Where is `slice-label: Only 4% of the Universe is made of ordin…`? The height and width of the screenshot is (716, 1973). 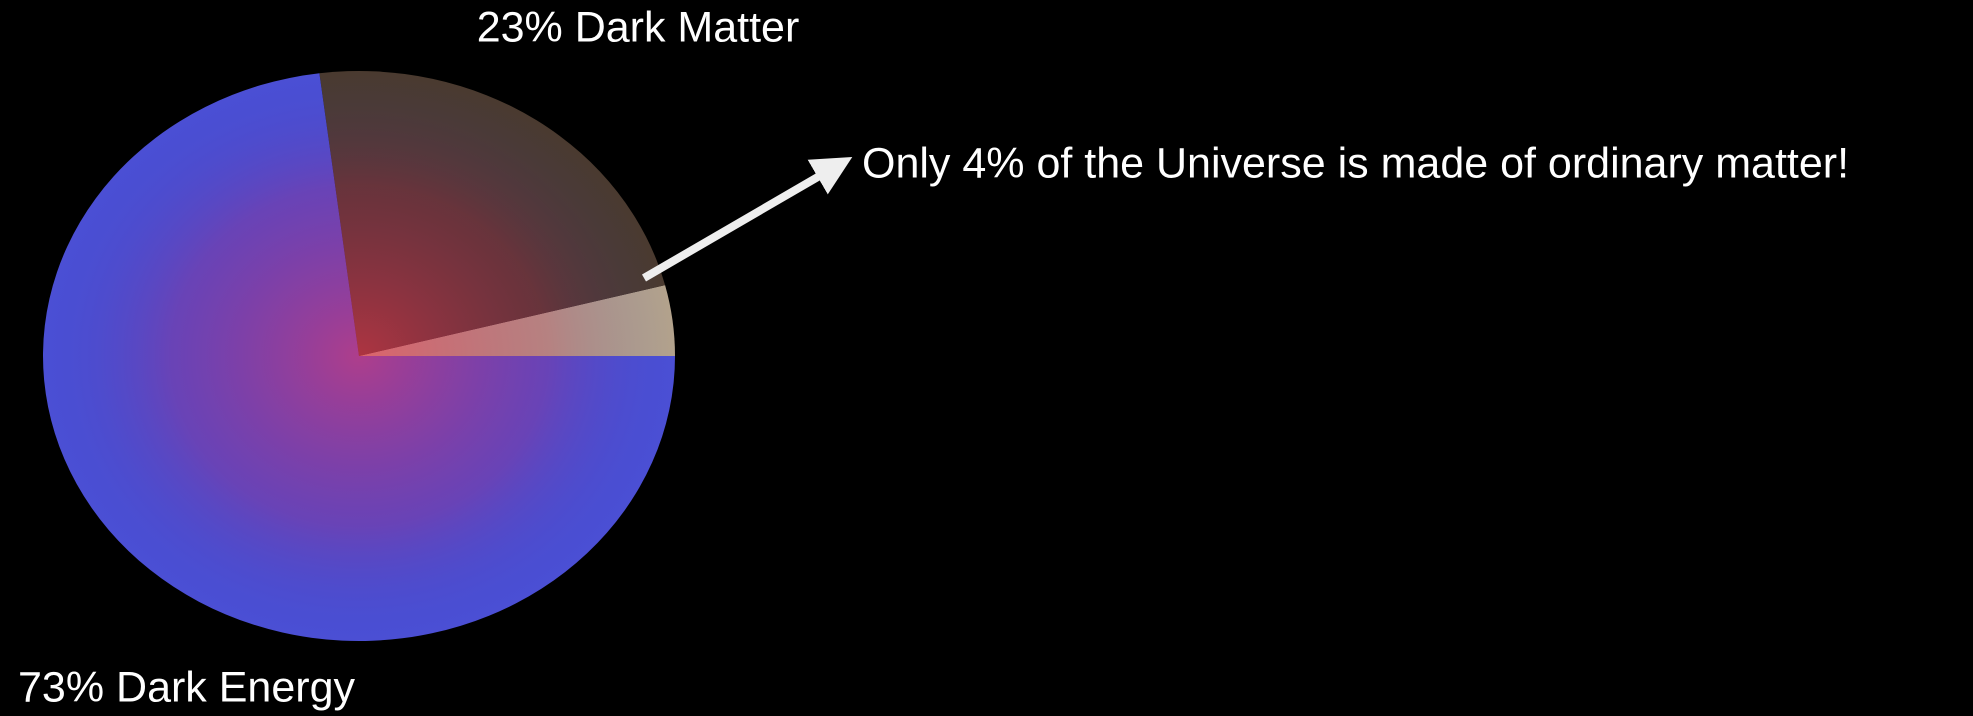 slice-label: Only 4% of the Universe is made of ordin… is located at coordinates (1355, 163).